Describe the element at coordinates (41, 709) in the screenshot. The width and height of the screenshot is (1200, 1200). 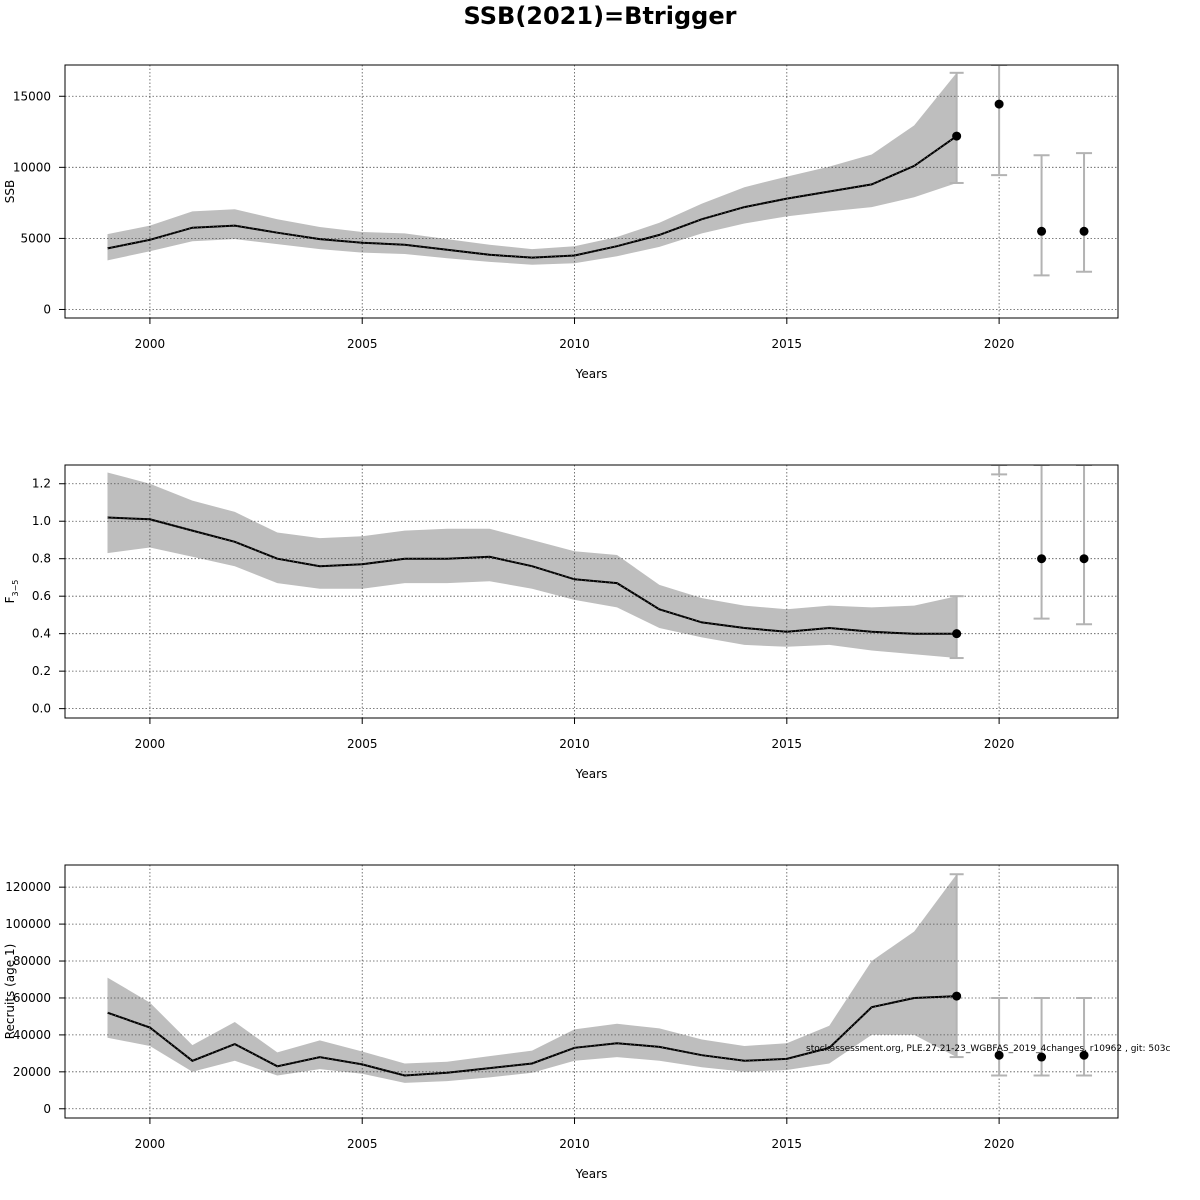
I see `y-tick-label: 0.0` at that location.